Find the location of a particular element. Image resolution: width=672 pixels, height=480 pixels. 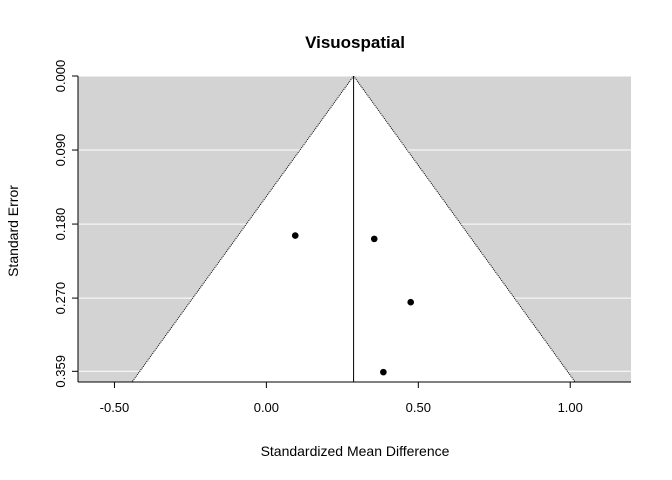

x-tick-label: 0.00 is located at coordinates (266, 407).